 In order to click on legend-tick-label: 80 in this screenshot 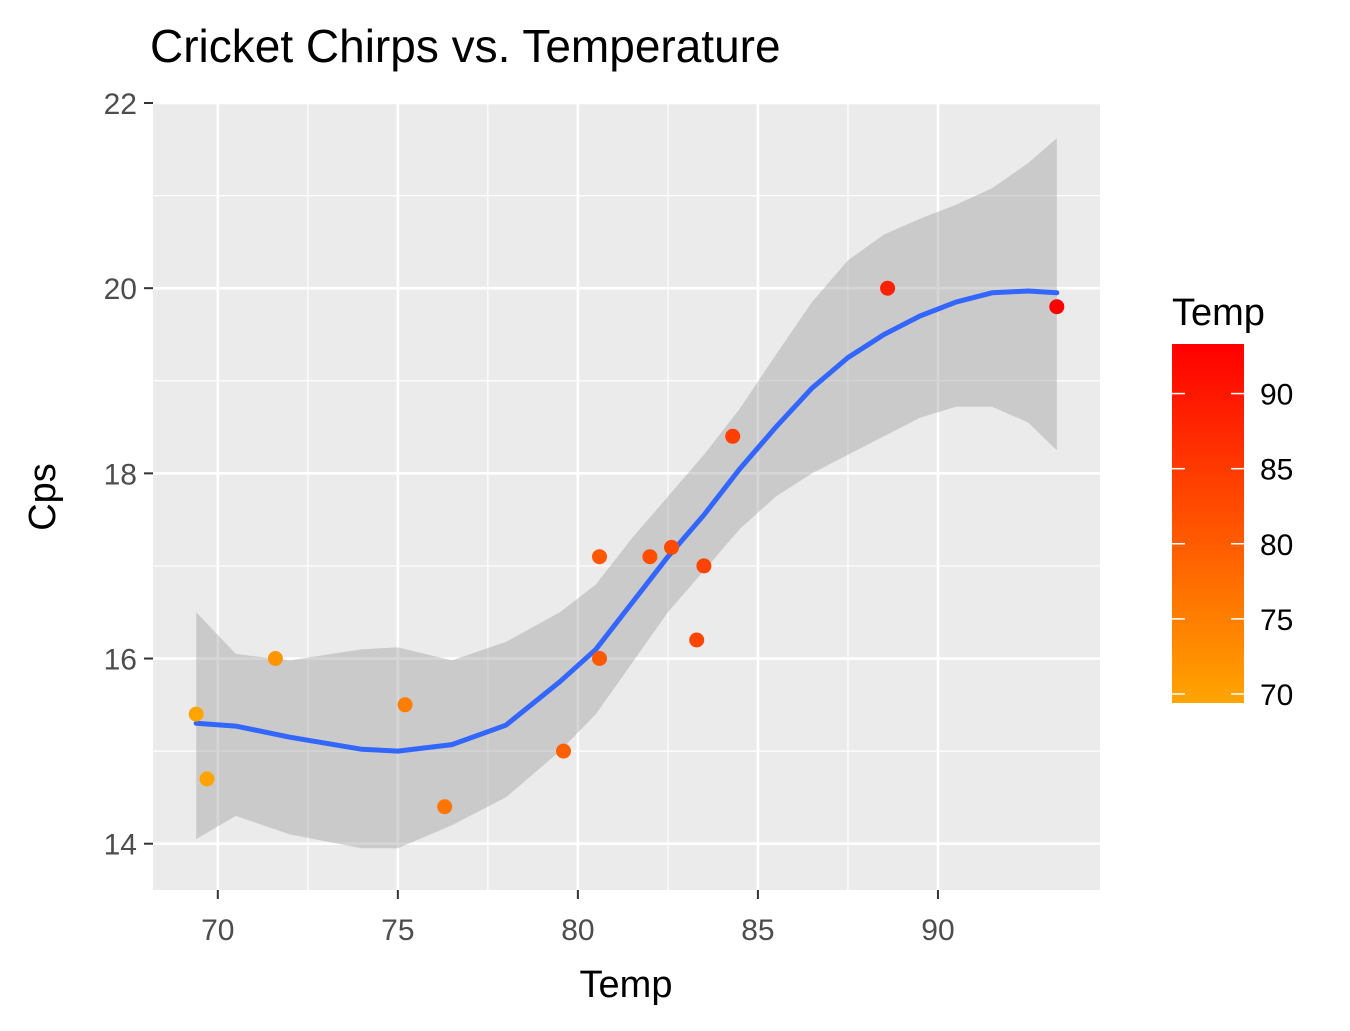, I will do `click(1276, 545)`.